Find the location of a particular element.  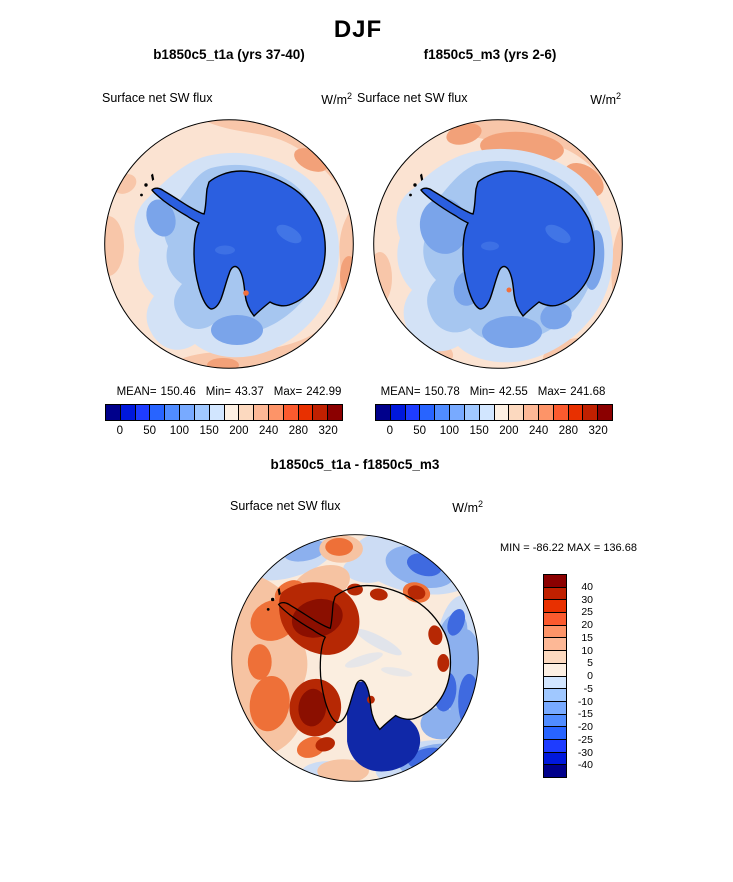

colorbar-a: 0 50 100 150 200 240 280 320 is located at coordinates (224, 426).